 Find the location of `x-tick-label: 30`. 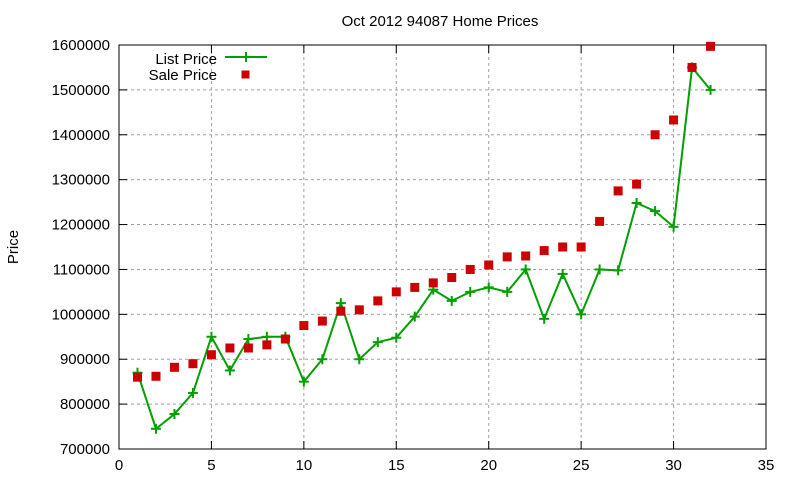

x-tick-label: 30 is located at coordinates (673, 465).